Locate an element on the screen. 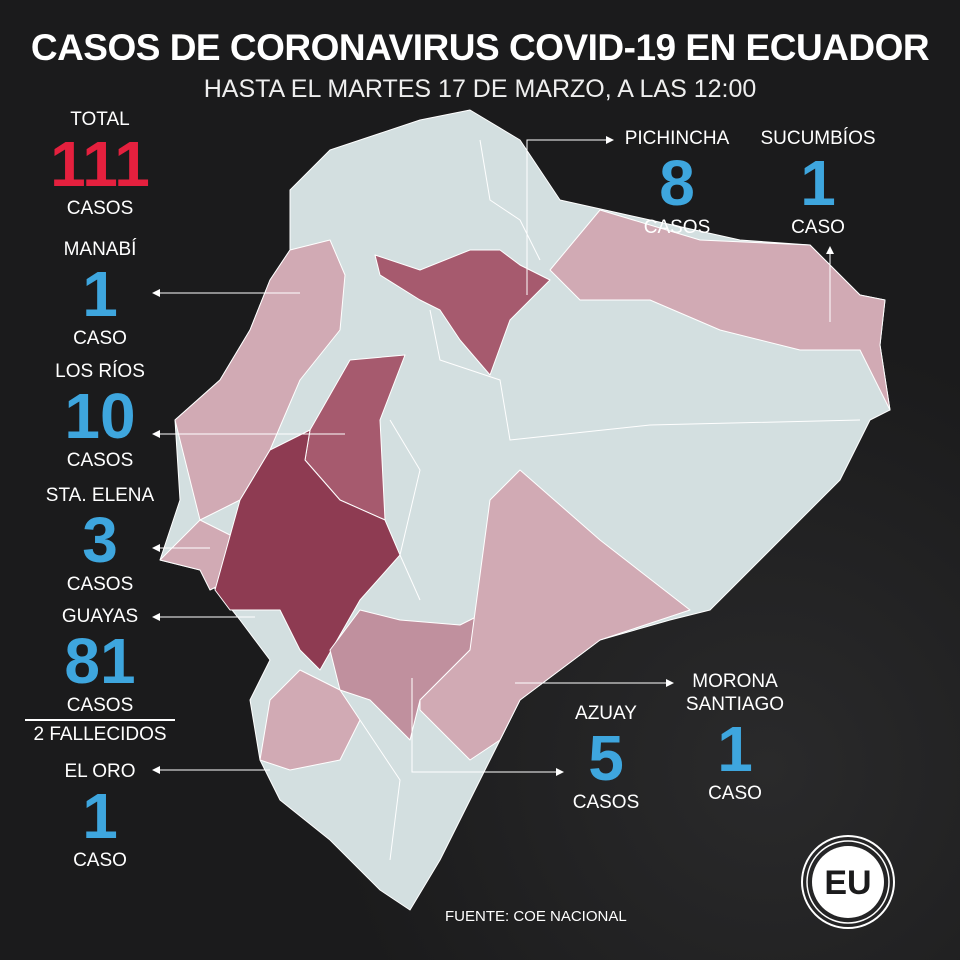 The image size is (960, 960). total-unit: CASOS is located at coordinates (100, 208).